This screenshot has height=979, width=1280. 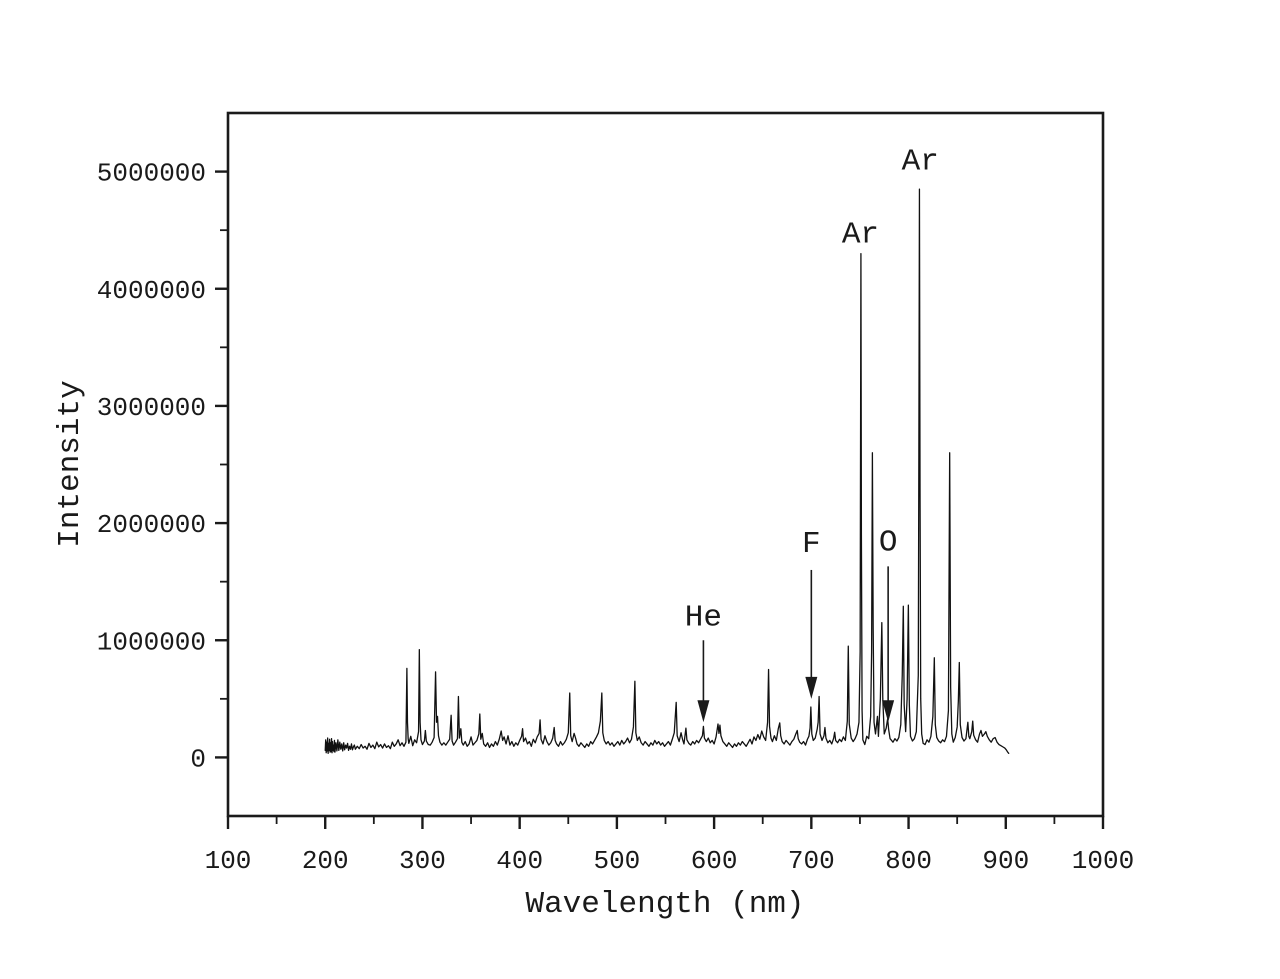 I want to click on x-tick-label: 800, so click(x=908, y=861).